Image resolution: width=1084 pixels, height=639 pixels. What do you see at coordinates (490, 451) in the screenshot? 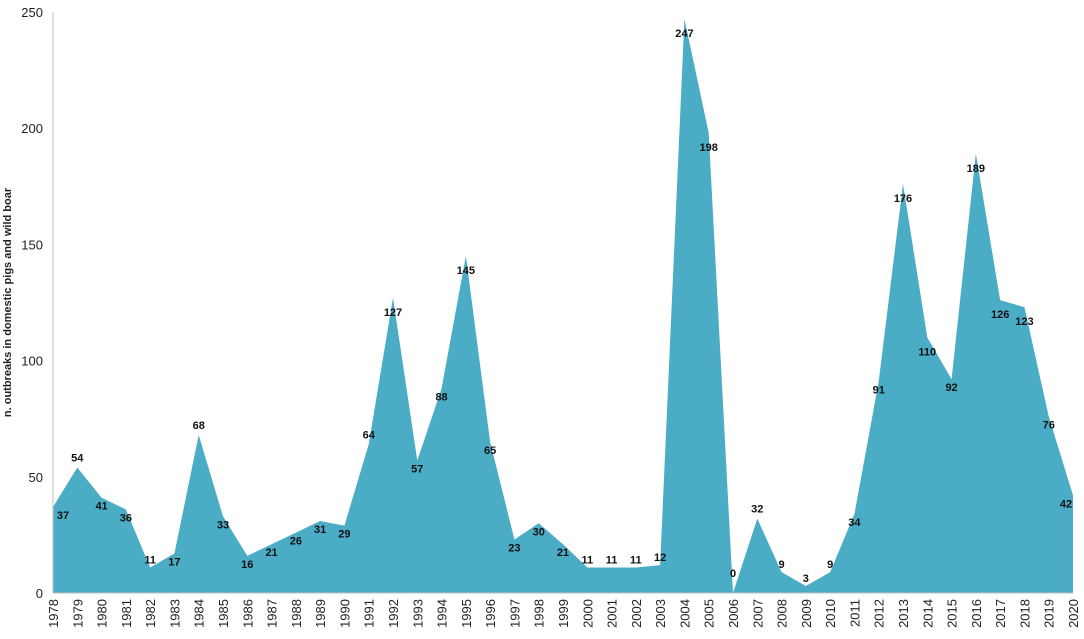
I see `data-label: 65` at bounding box center [490, 451].